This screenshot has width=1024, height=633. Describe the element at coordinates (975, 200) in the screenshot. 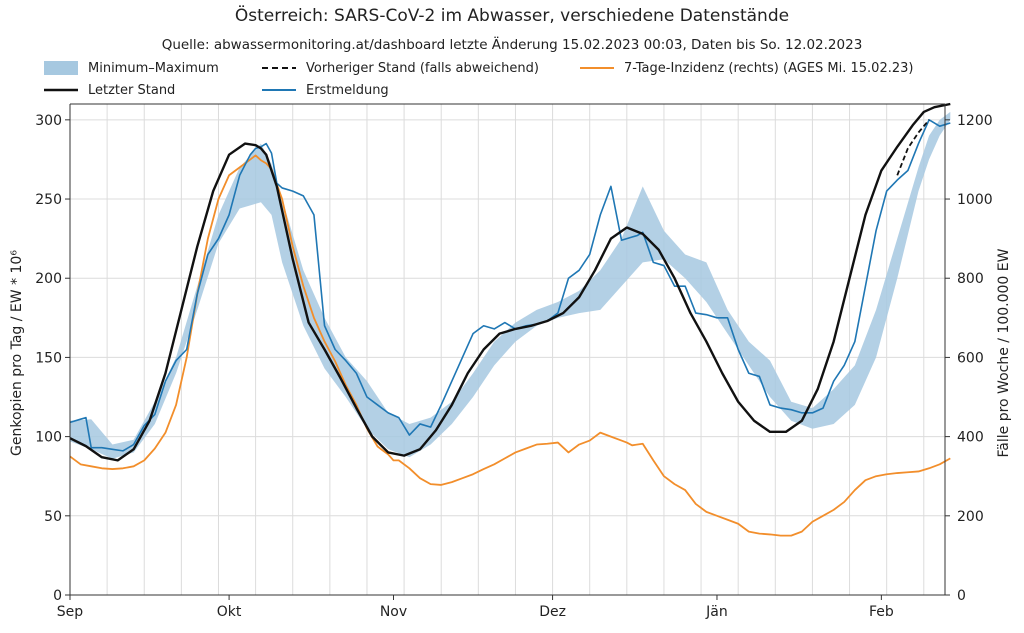

I see `y-tick-label-right: 1000` at that location.